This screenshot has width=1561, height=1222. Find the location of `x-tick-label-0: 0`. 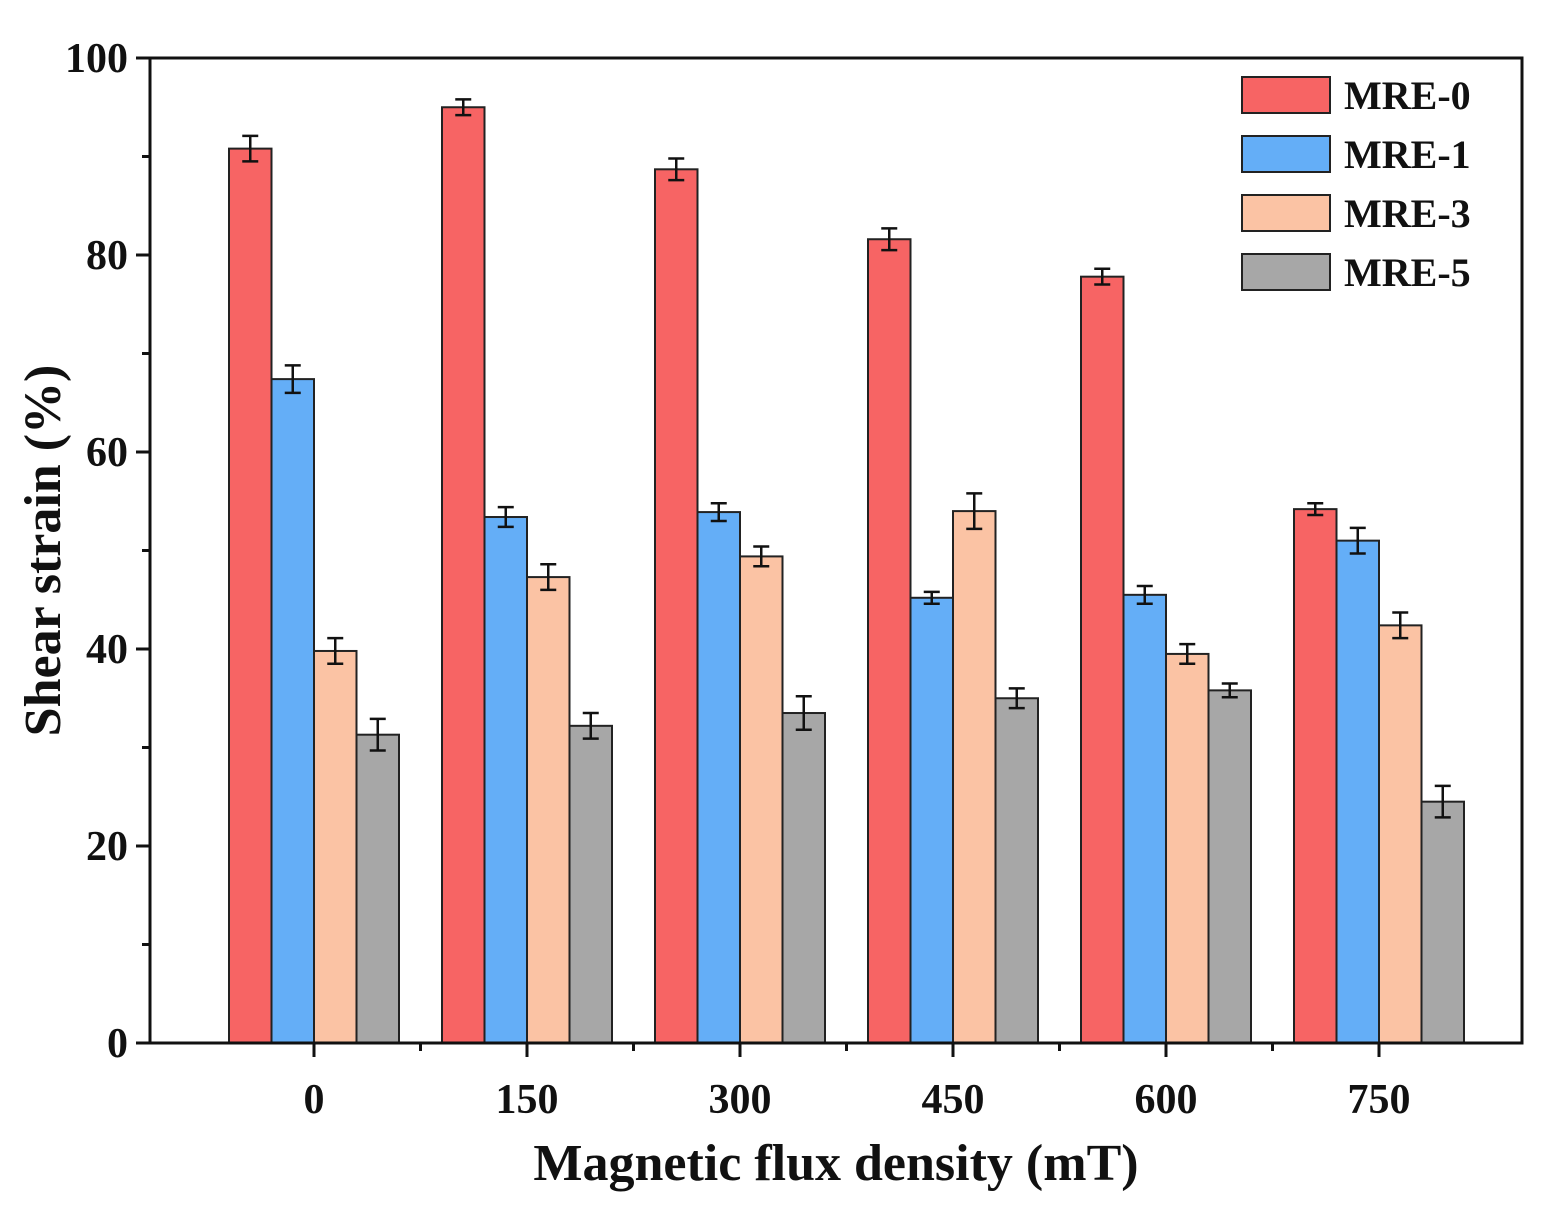

x-tick-label-0: 0 is located at coordinates (314, 1100).